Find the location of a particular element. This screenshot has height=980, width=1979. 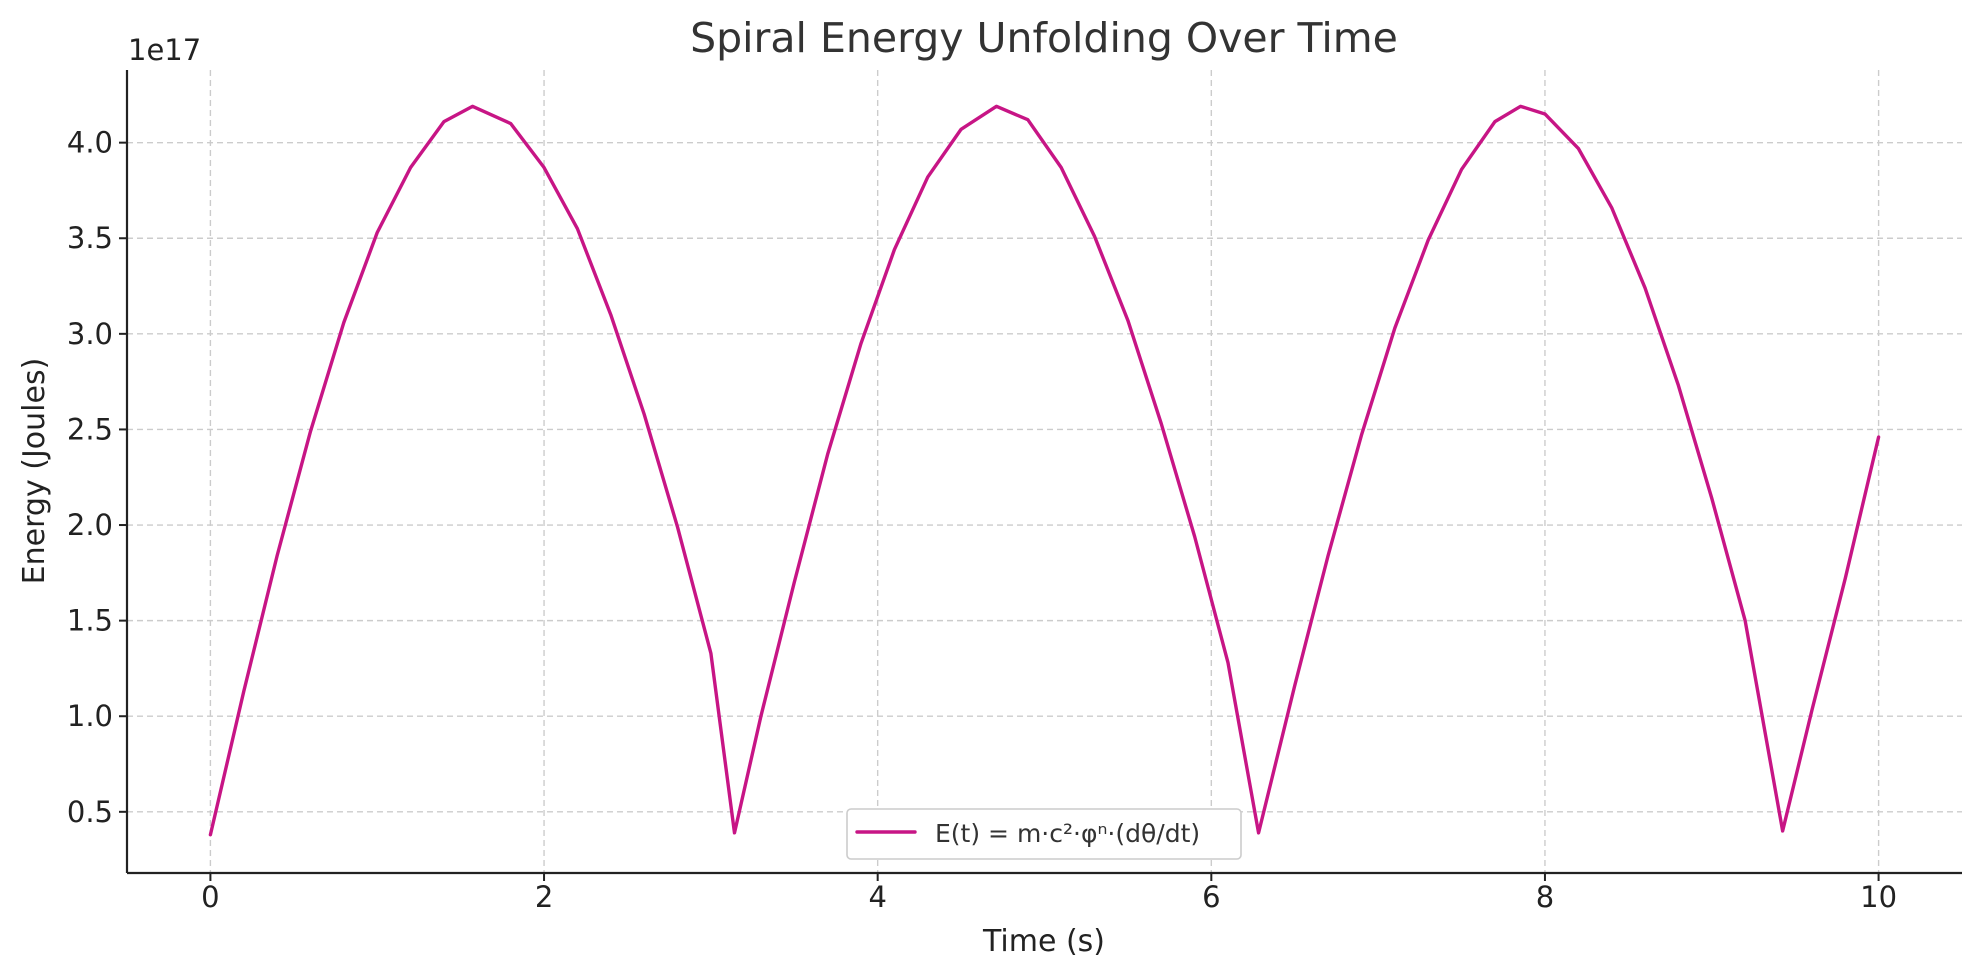

y-tick-label: 2.5 is located at coordinates (90, 429).